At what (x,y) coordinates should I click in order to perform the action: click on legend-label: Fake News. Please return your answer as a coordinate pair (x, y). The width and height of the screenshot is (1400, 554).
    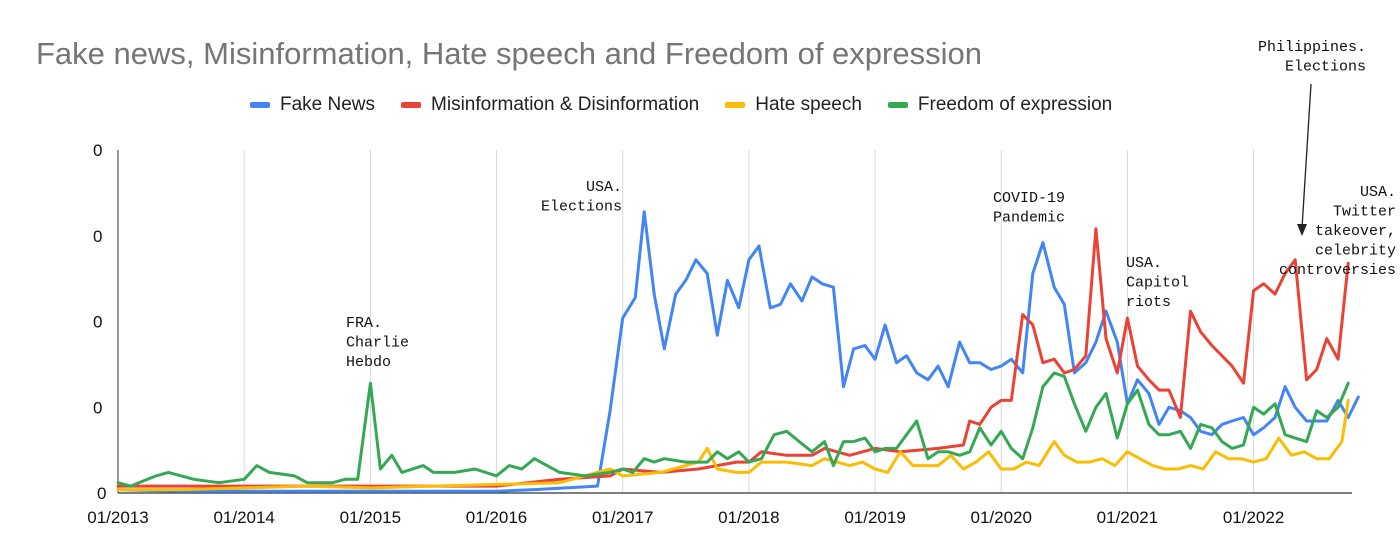
    Looking at the image, I should click on (328, 104).